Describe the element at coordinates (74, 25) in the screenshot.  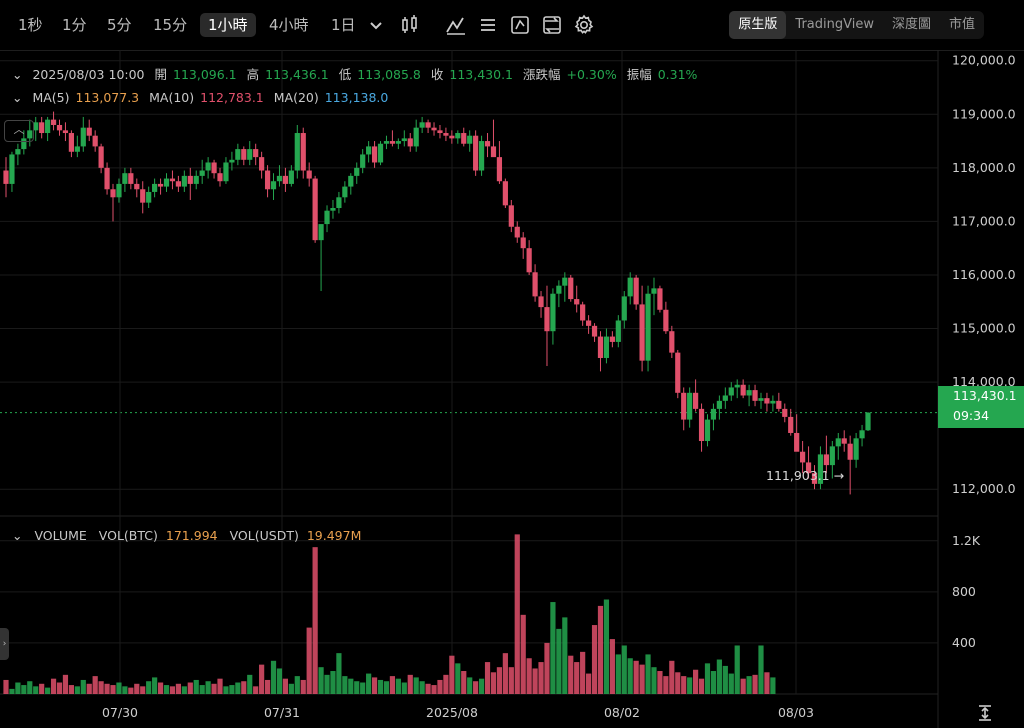
I see `timeframe-1m: 1分` at that location.